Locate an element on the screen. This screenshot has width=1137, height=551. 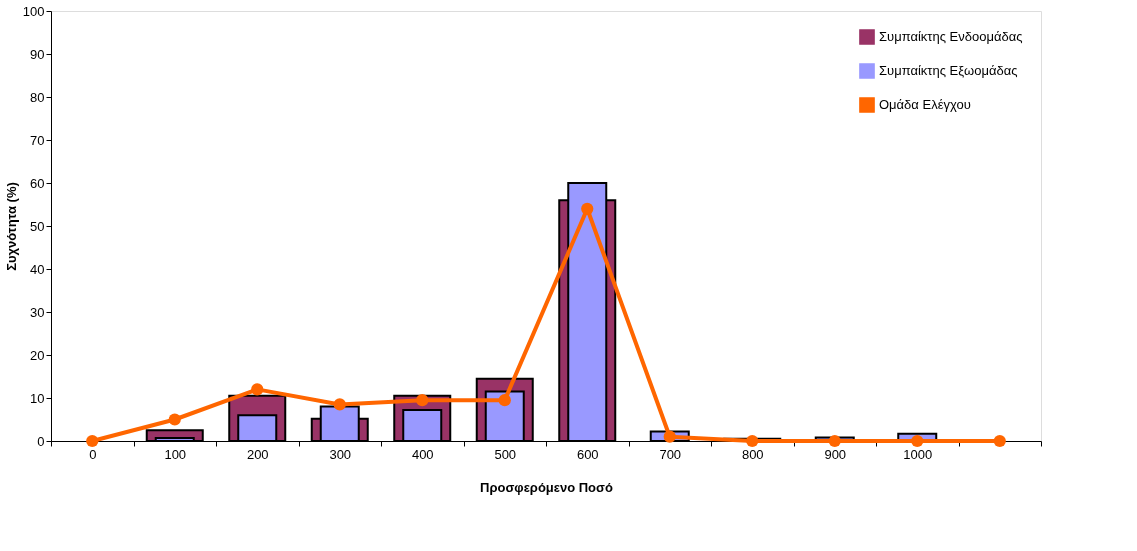
x-tick-label: 600 is located at coordinates (587, 454).